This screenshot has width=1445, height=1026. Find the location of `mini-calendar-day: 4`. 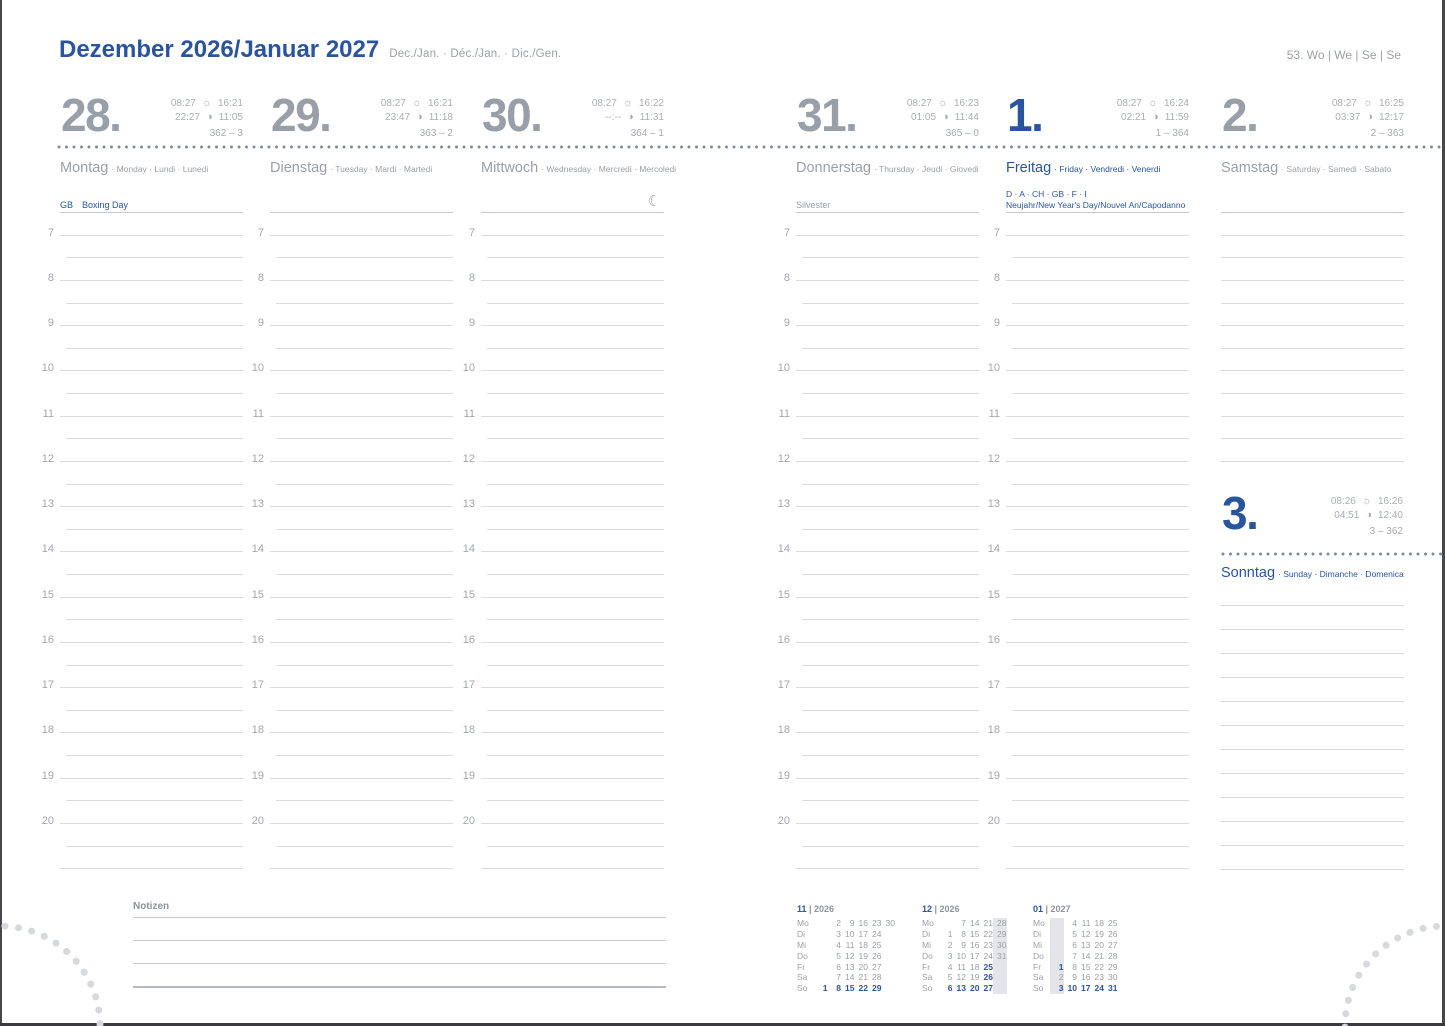

mini-calendar-day: 4 is located at coordinates (950, 966).